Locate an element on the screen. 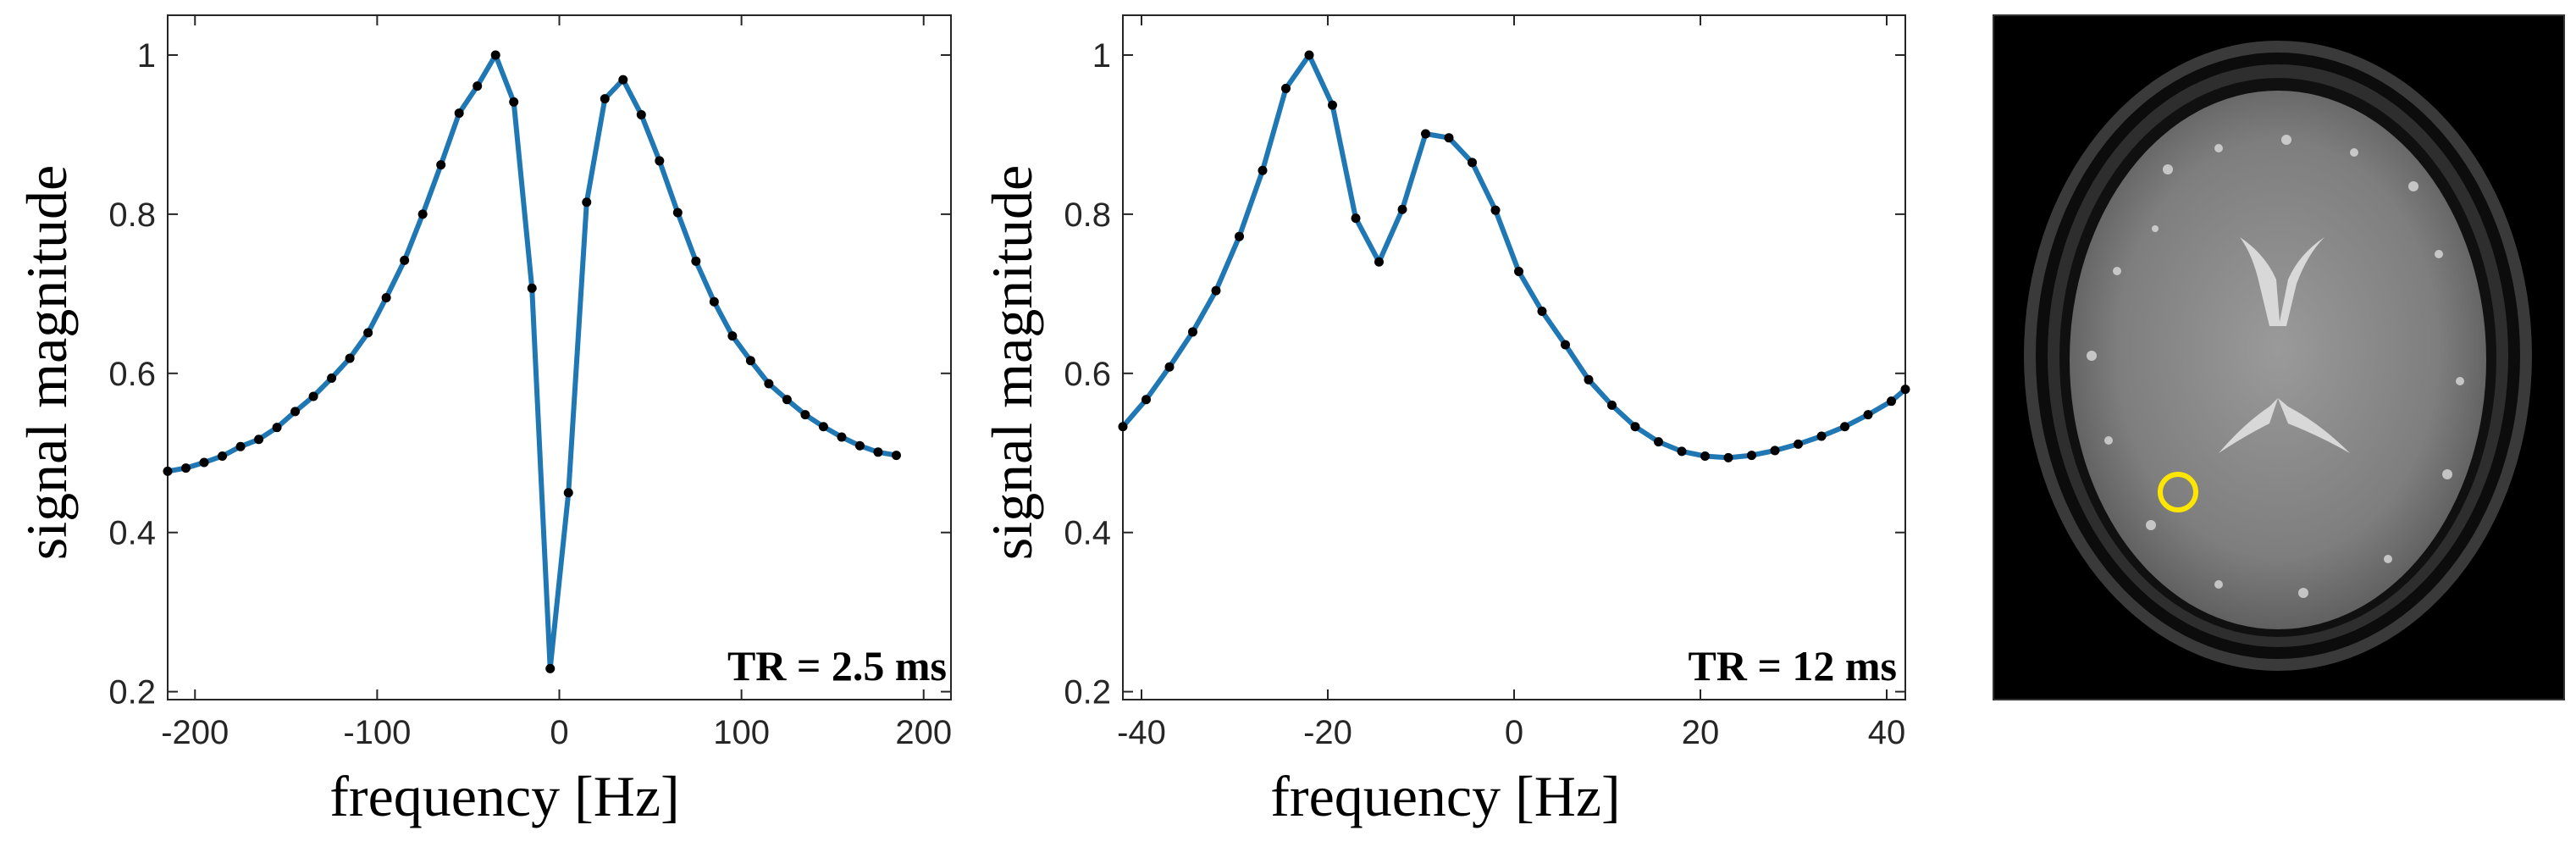 This screenshot has width=2576, height=847. roi-marker-icon is located at coordinates (2178, 492).